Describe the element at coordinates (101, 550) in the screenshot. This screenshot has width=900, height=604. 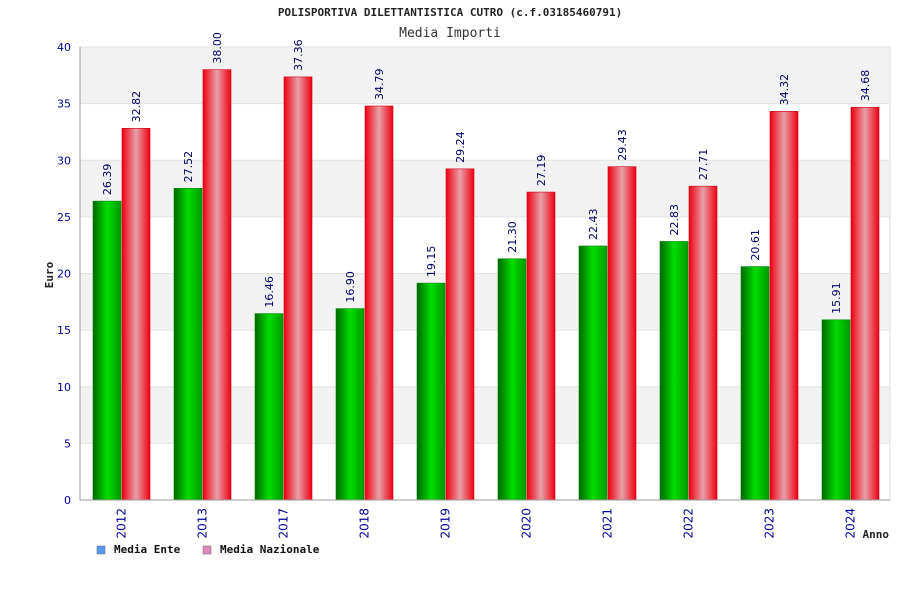
I see `legend-swatch-media-ente` at that location.